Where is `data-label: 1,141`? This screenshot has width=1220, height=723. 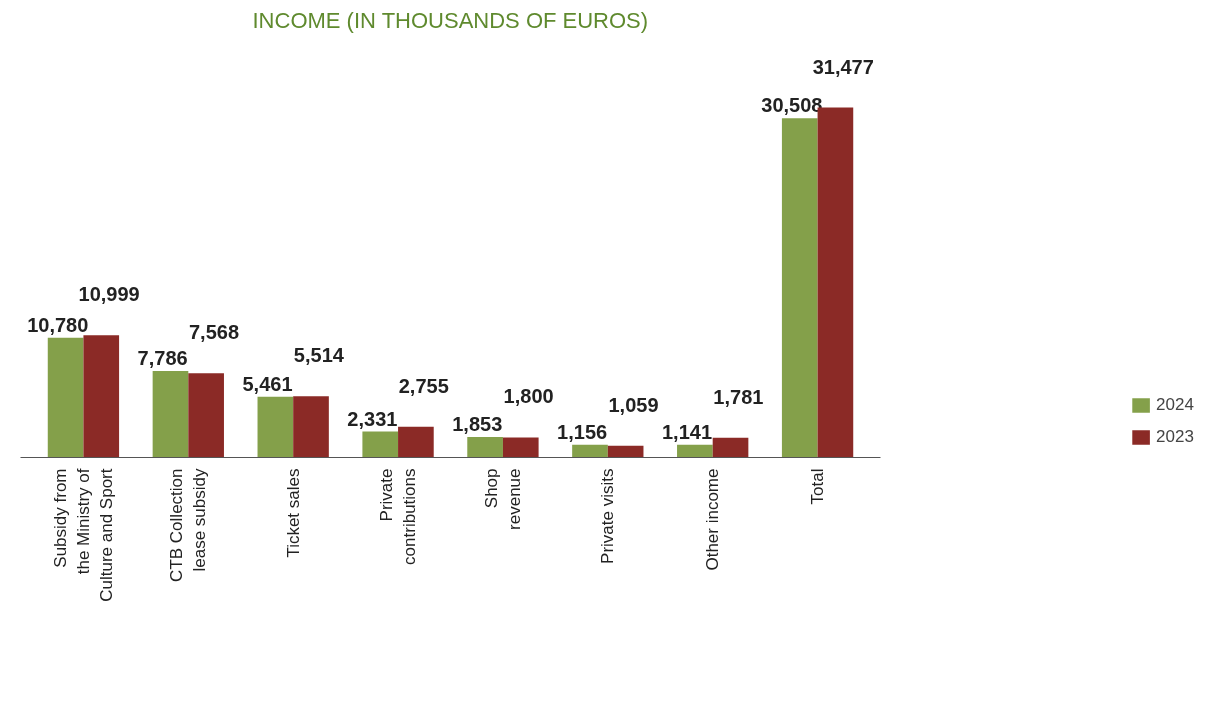 data-label: 1,141 is located at coordinates (687, 431).